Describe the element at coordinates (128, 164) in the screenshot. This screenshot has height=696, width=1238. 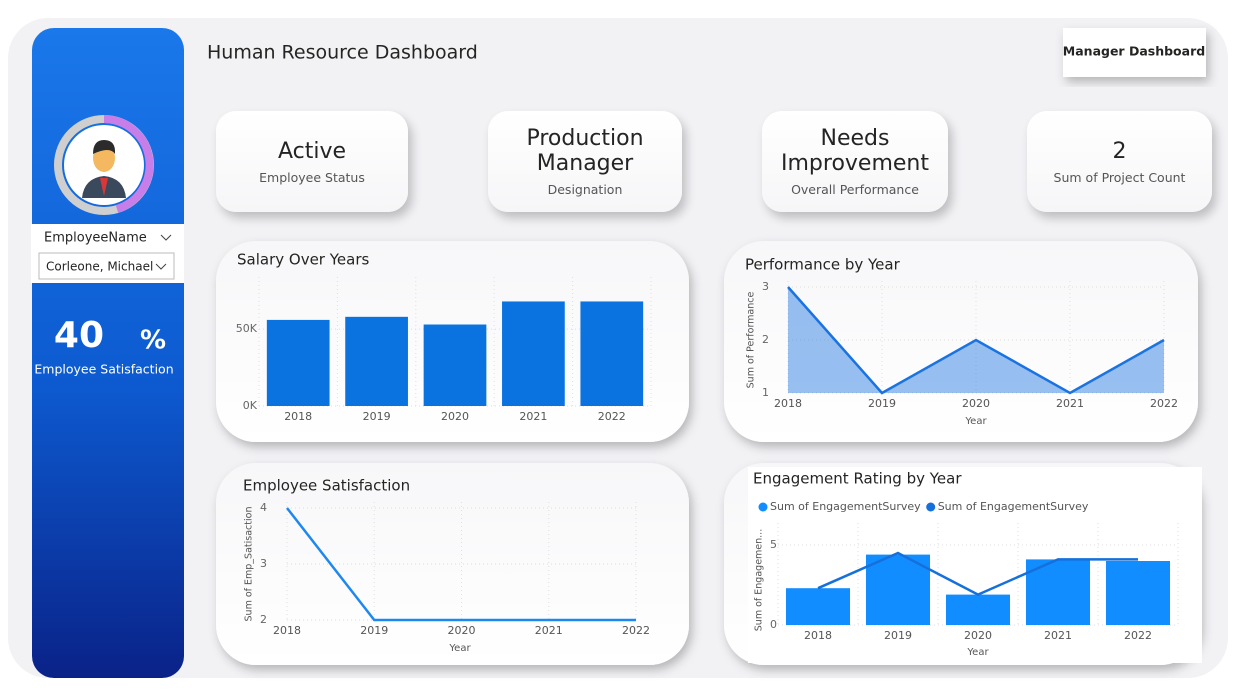
I see `avatar-arc` at that location.